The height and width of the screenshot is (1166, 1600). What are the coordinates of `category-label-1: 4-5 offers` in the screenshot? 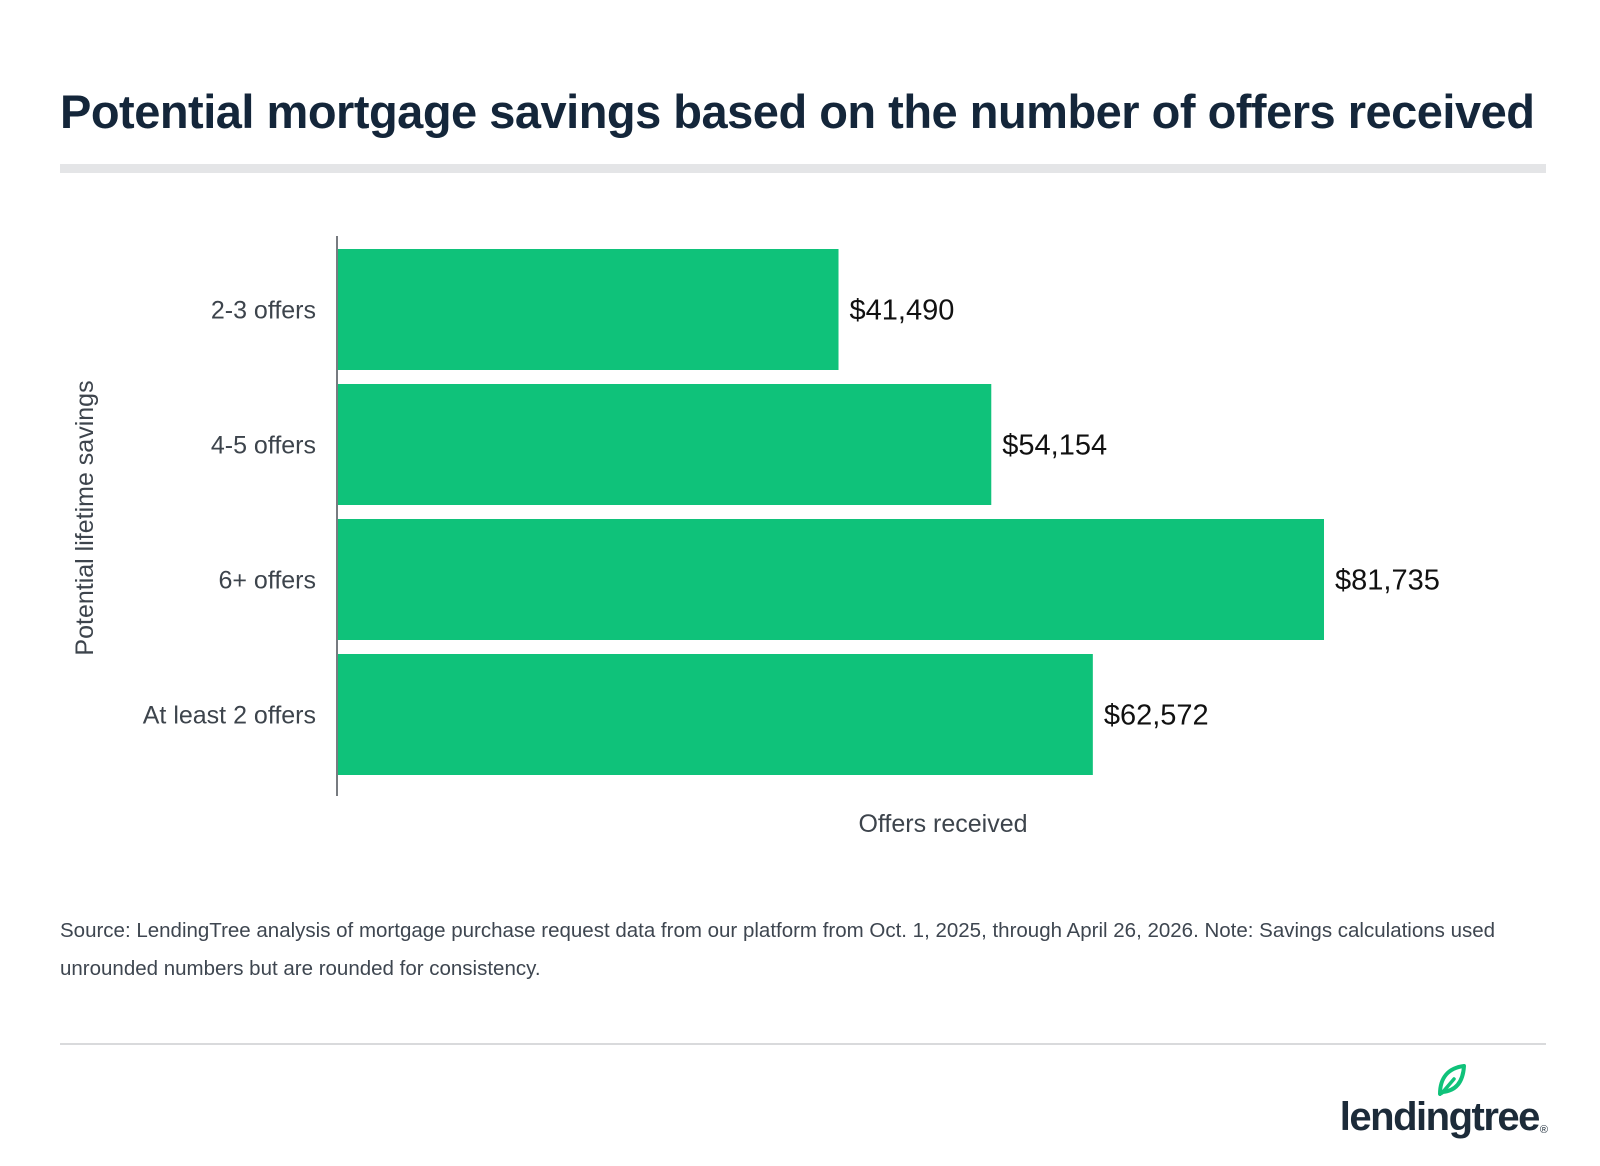 It's located at (263, 446).